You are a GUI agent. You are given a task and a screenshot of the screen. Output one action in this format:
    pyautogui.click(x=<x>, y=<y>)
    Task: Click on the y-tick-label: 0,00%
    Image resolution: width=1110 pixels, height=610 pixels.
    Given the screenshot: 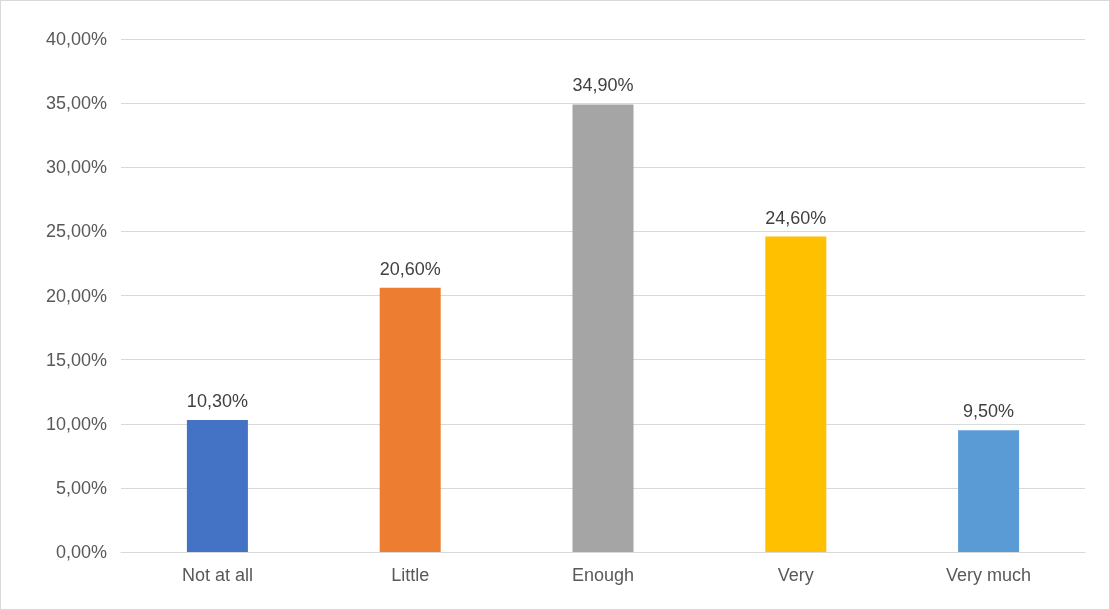 What is the action you would take?
    pyautogui.click(x=81, y=552)
    